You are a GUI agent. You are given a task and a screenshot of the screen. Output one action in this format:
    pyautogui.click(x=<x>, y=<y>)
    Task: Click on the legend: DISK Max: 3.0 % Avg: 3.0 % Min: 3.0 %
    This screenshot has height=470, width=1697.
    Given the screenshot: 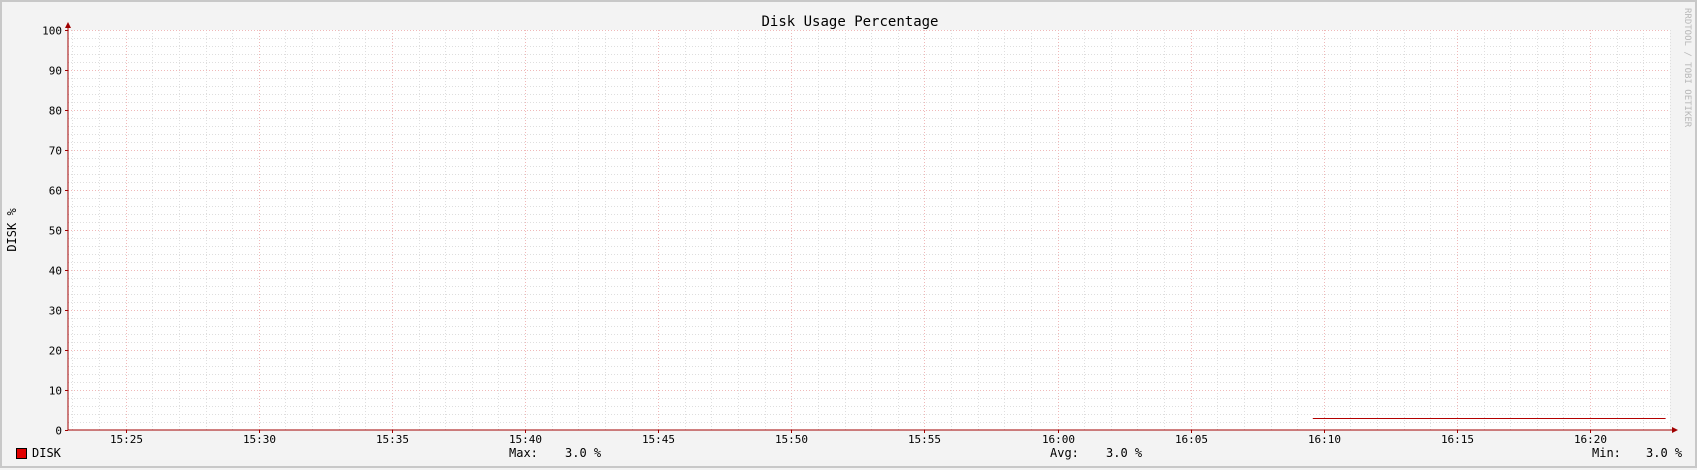 What is the action you would take?
    pyautogui.click(x=849, y=455)
    